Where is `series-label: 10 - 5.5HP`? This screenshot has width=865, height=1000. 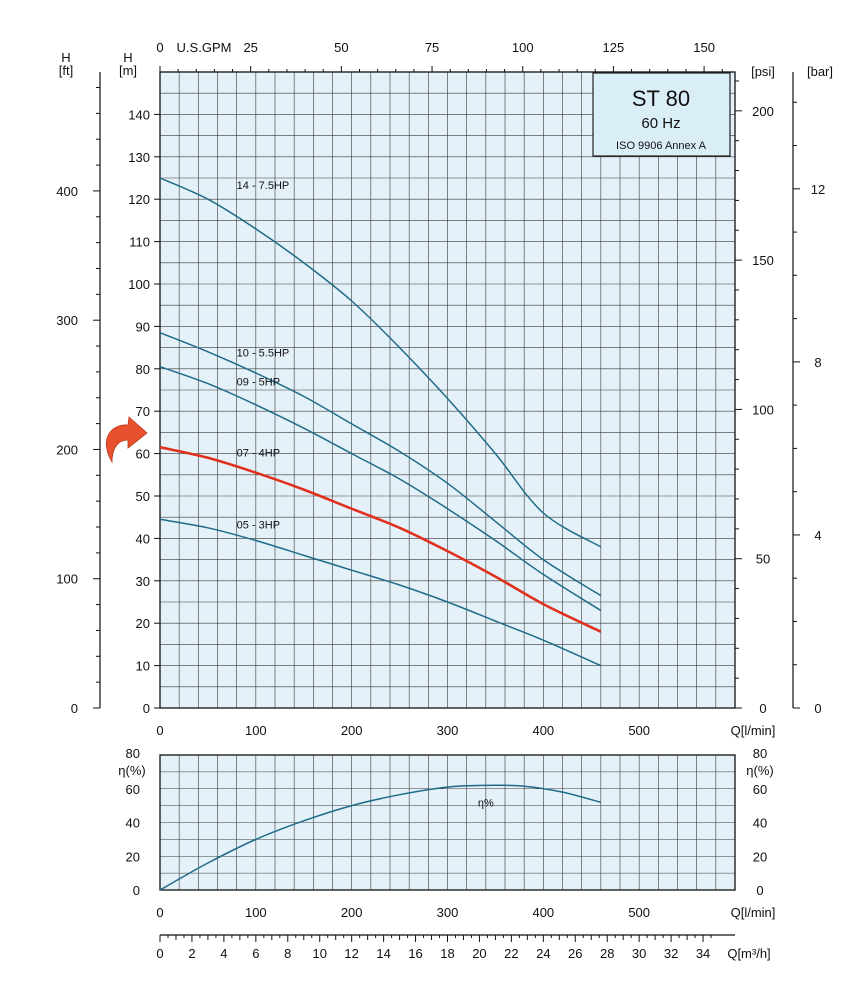 series-label: 10 - 5.5HP is located at coordinates (263, 354).